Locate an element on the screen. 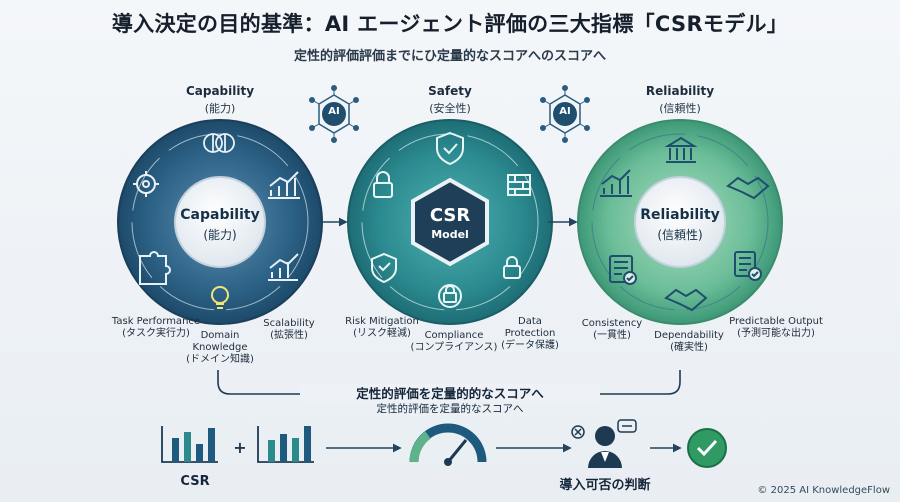 This screenshot has height=502, width=900. label-en: Predictable Output is located at coordinates (776, 321).